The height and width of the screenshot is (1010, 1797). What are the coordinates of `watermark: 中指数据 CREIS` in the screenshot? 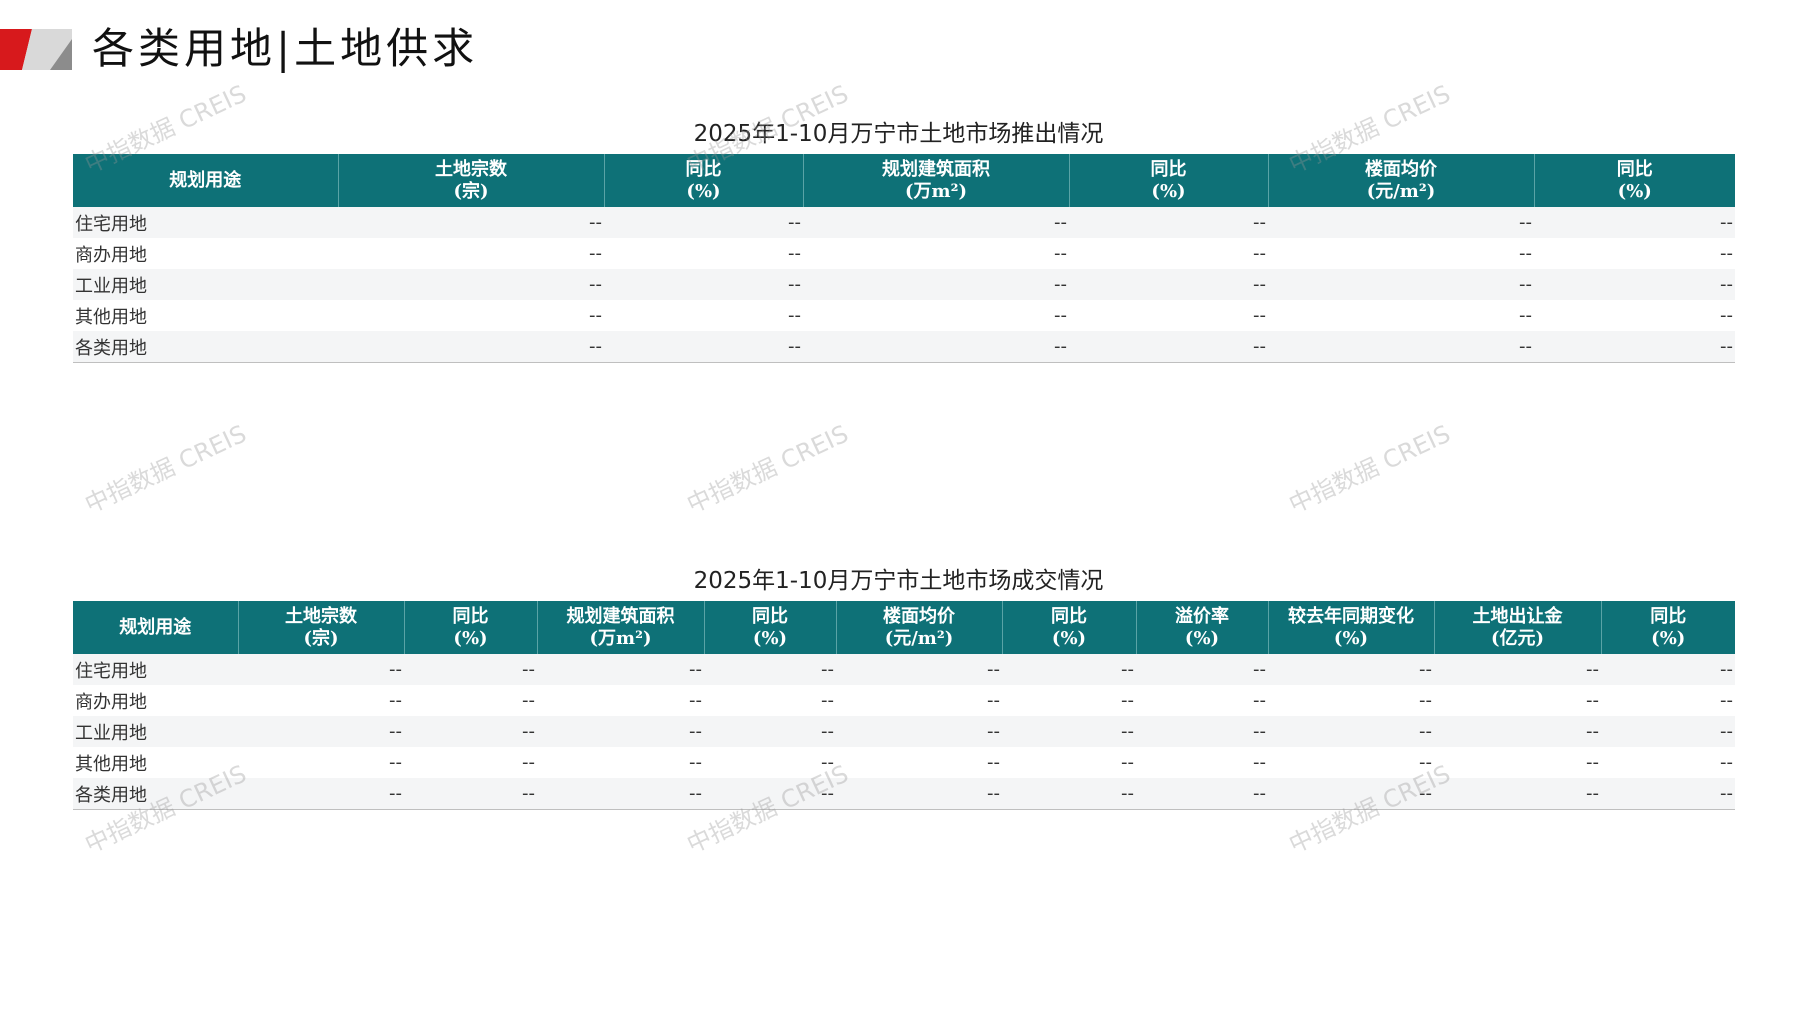 It's located at (767, 469).